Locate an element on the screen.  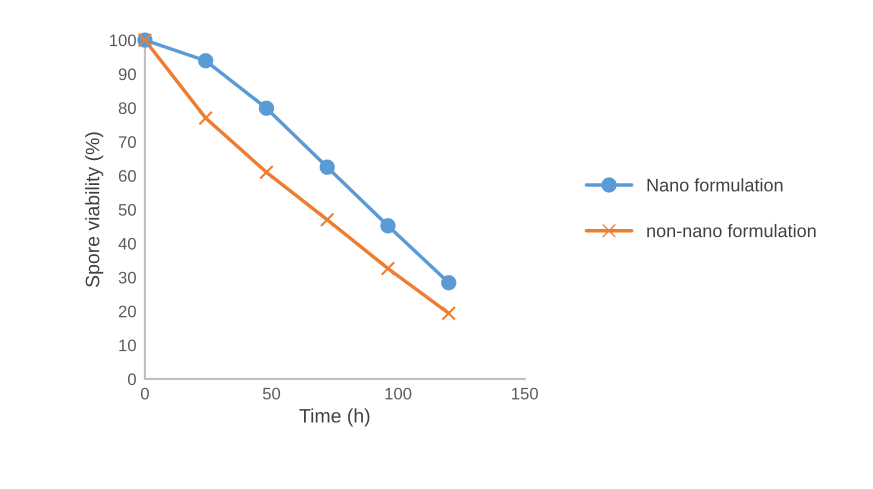
y-tick-label: 0 is located at coordinates (132, 379).